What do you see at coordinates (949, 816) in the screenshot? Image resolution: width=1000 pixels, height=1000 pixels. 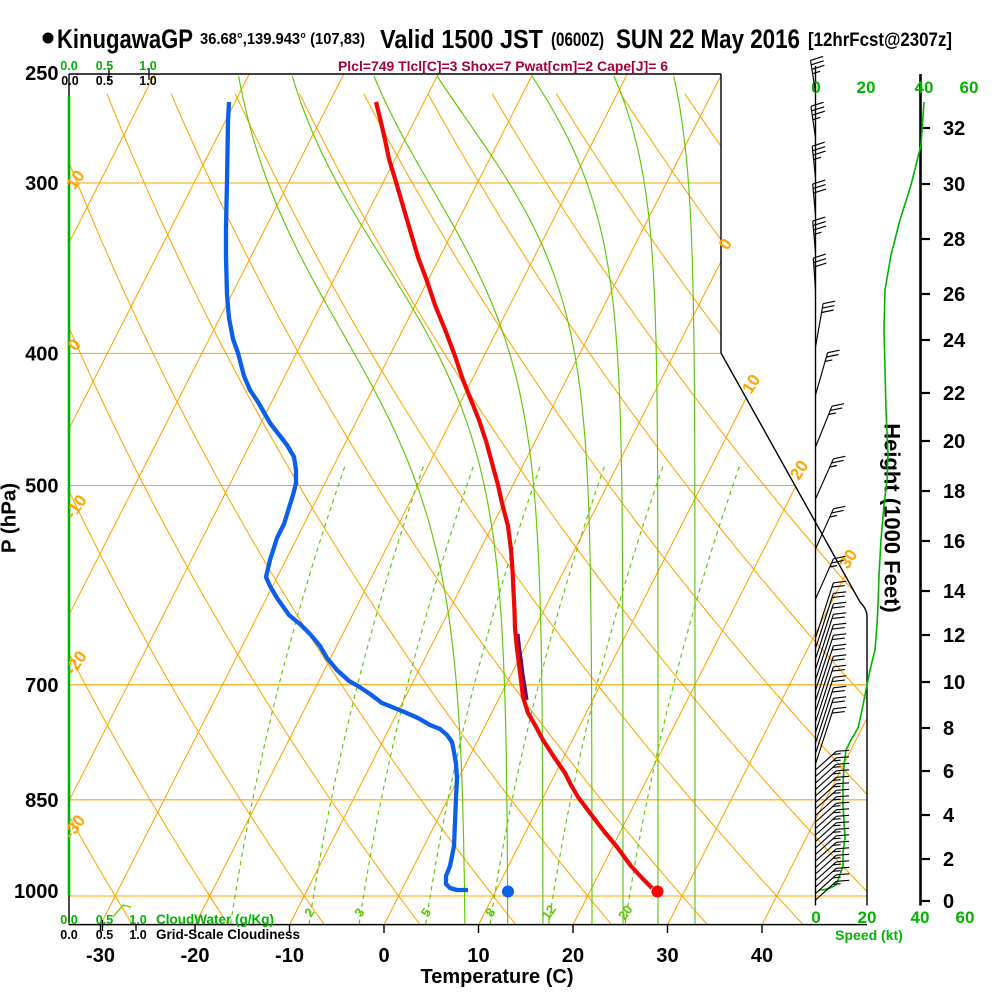 I see `svg-text: 4` at bounding box center [949, 816].